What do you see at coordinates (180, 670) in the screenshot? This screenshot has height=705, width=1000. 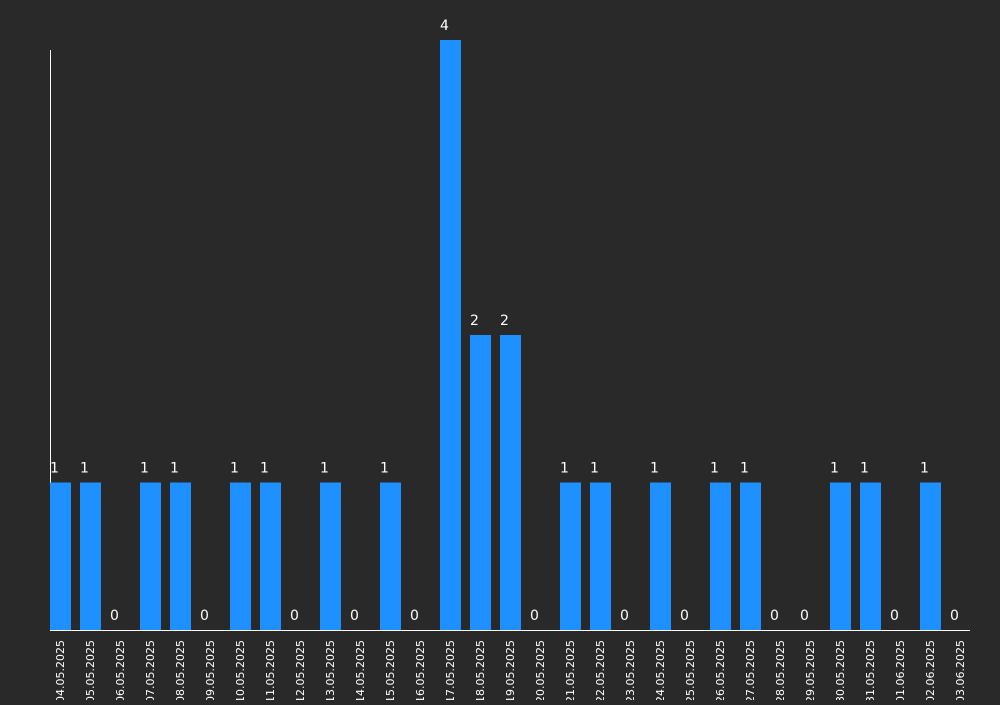 I see `x-tick-label-08.05.2025: 08.05.2025` at bounding box center [180, 670].